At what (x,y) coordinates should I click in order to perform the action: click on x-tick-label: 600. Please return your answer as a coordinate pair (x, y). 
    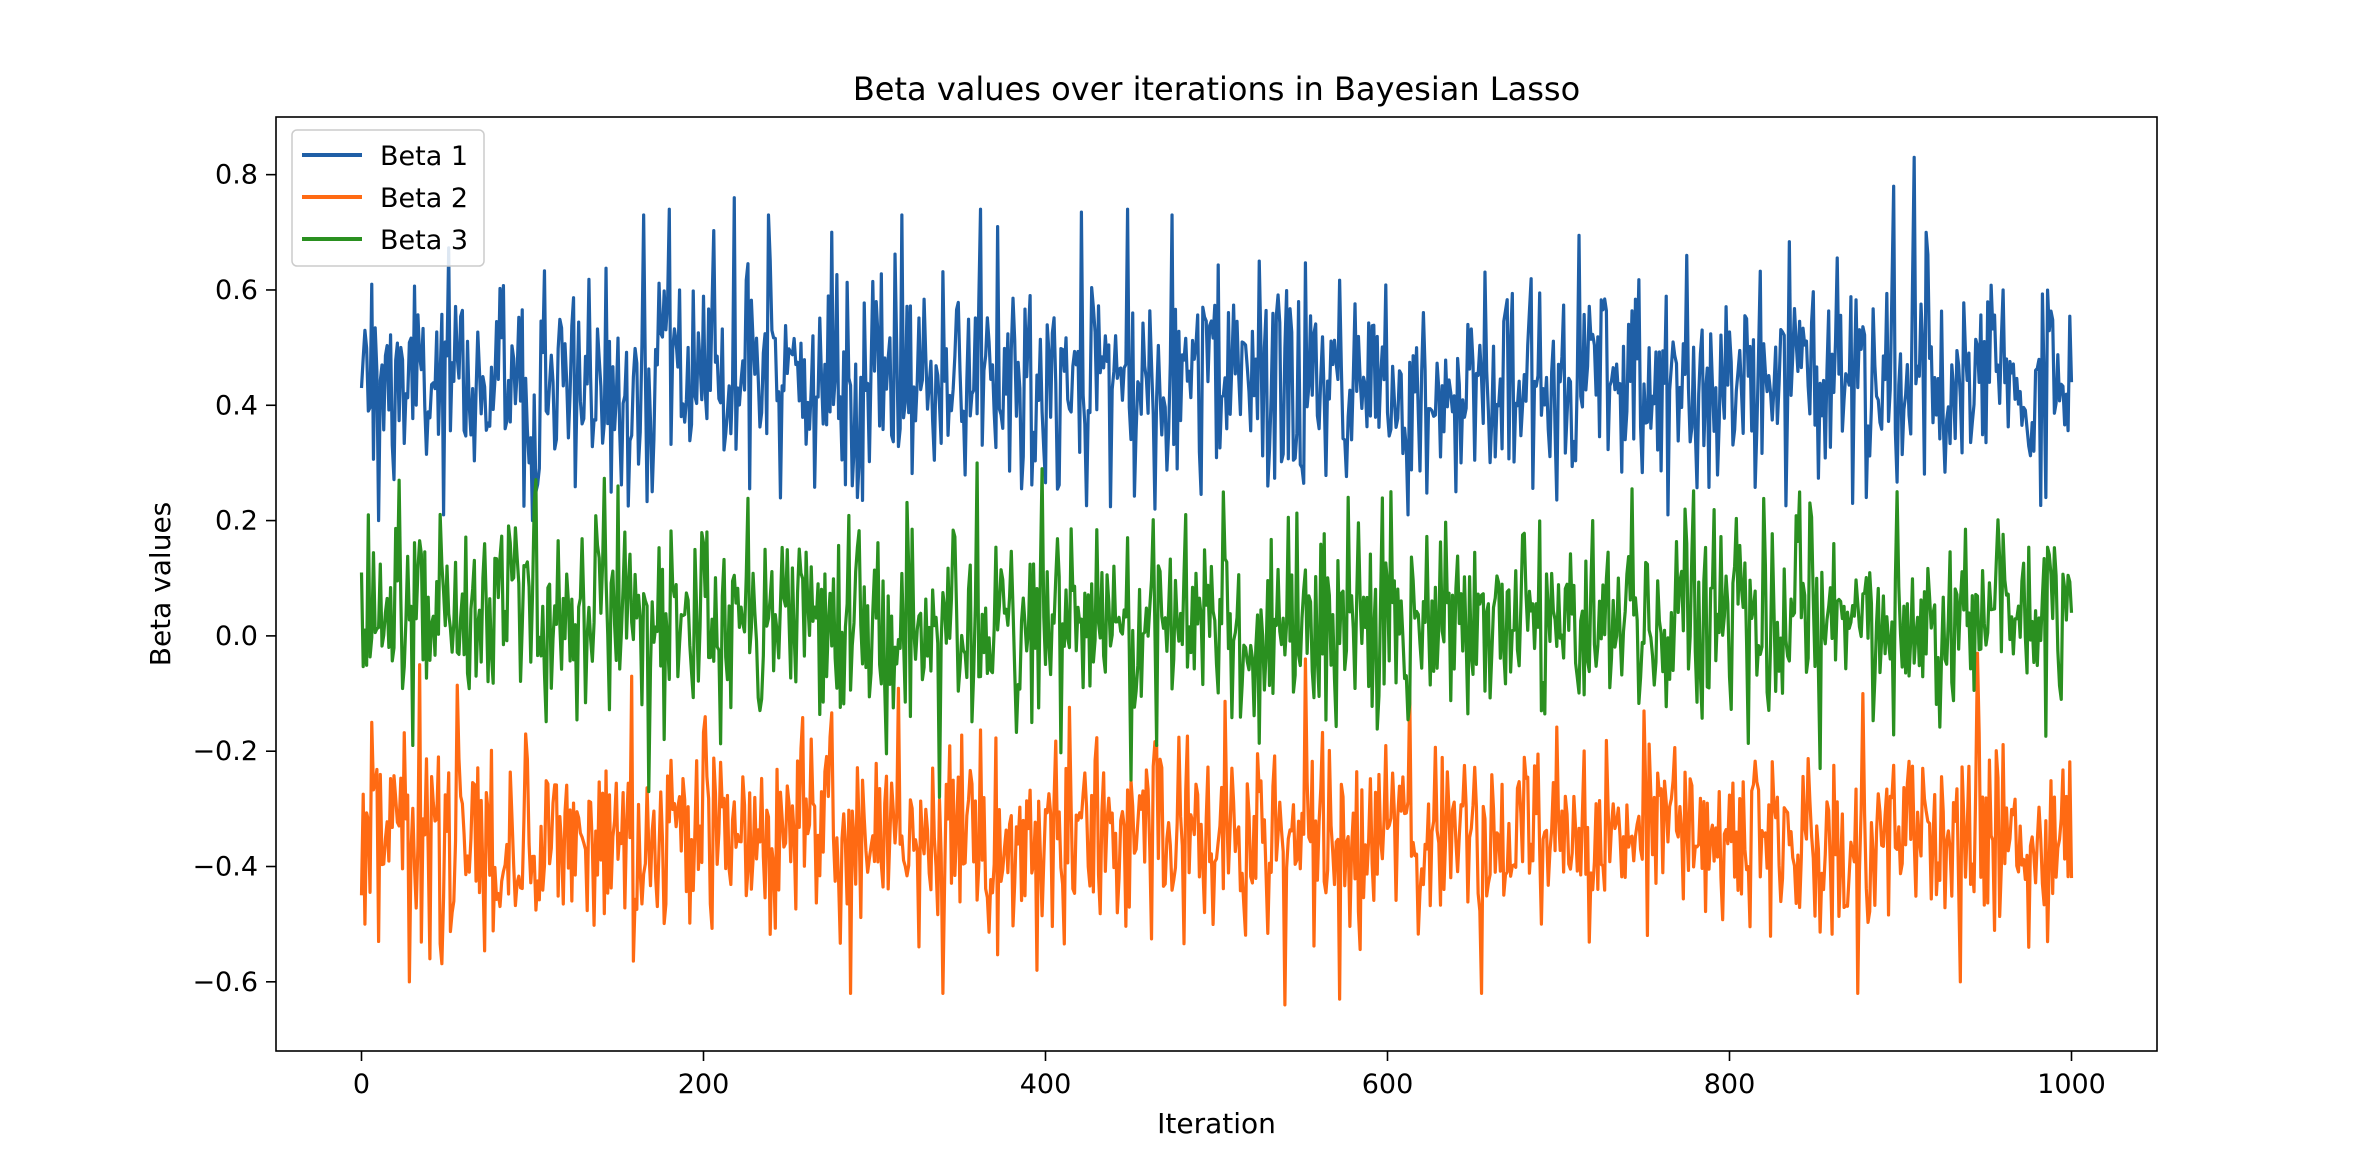
    Looking at the image, I should click on (1388, 1084).